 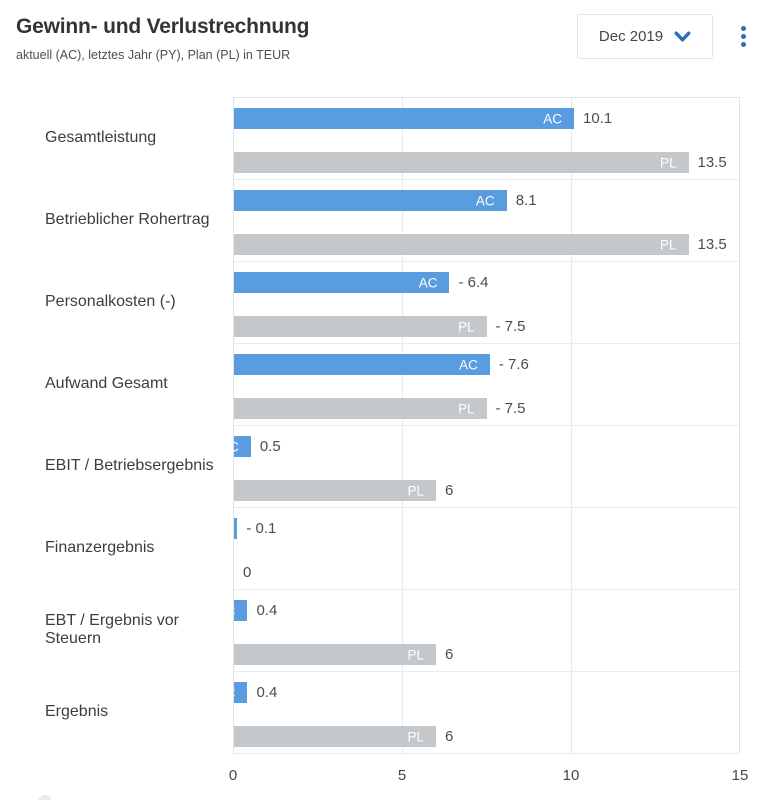 I want to click on page-indicator-dot, so click(x=45, y=797).